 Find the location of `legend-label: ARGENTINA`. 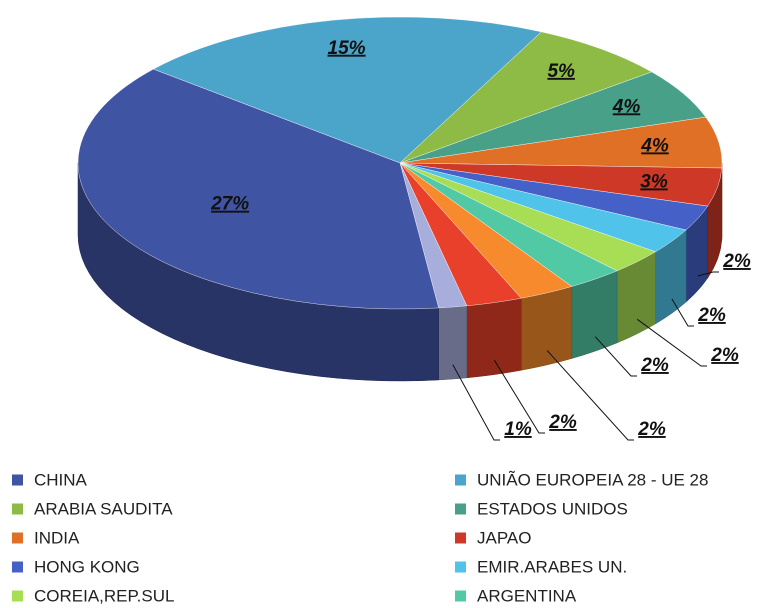

legend-label: ARGENTINA is located at coordinates (527, 595).